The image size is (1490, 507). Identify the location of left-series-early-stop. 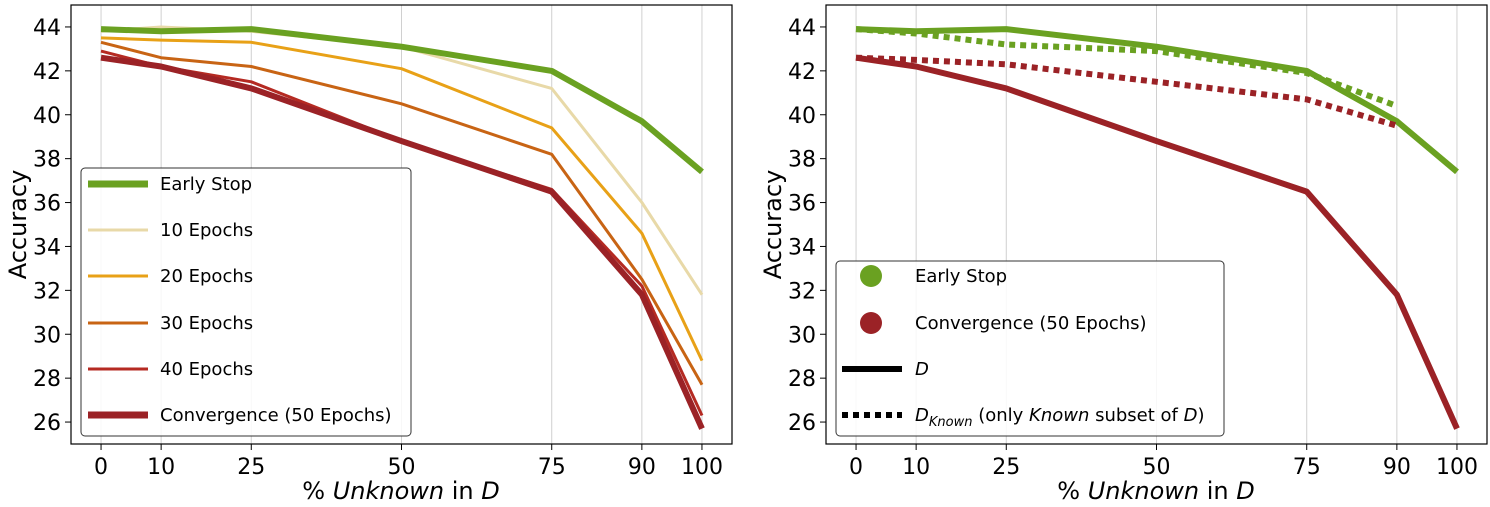
(402, 100).